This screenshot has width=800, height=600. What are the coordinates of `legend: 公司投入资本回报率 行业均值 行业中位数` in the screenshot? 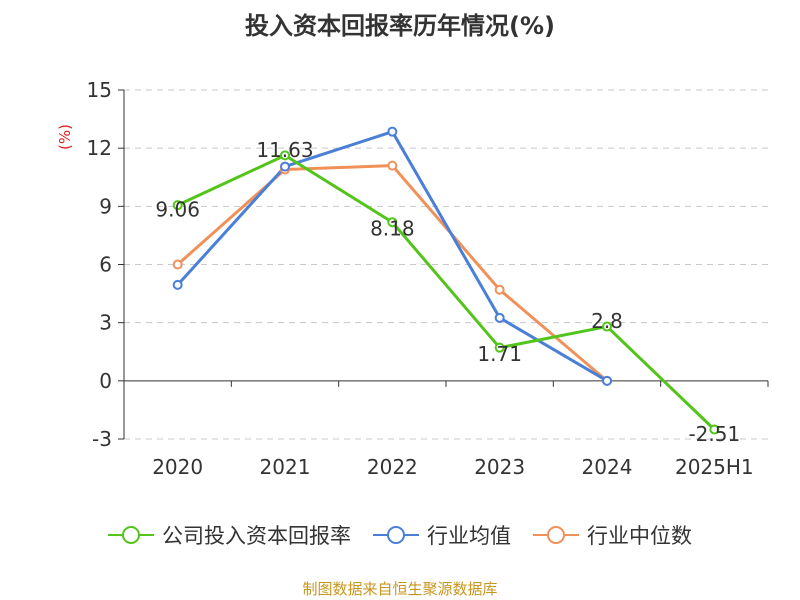 It's located at (400, 535).